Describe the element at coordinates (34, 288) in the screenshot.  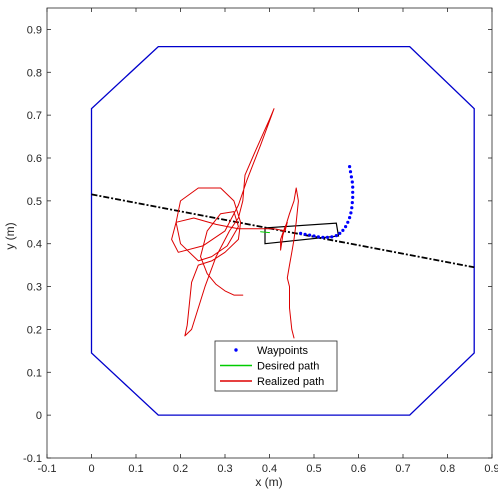
I see `y-tick-label: 0.3` at that location.